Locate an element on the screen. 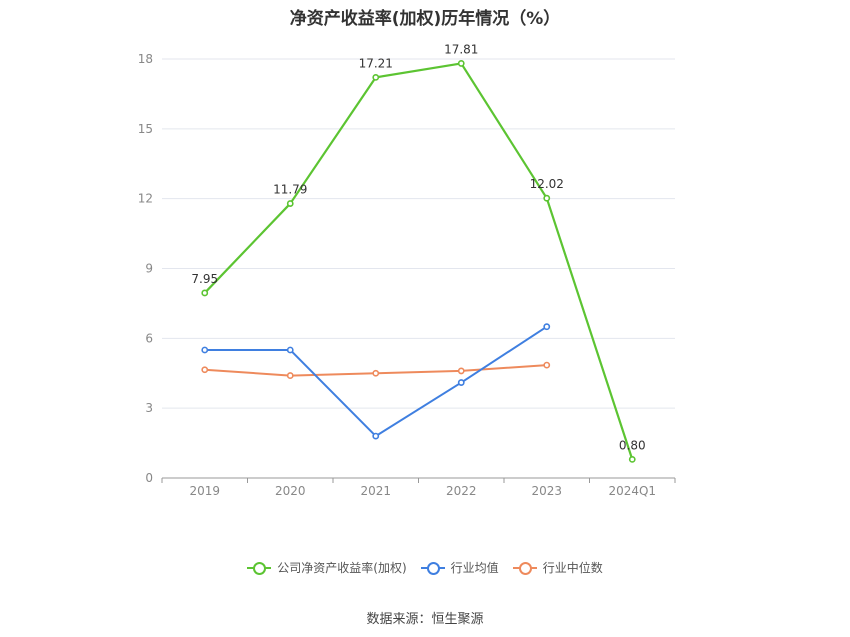  x-axis: 2019 2020 2021 2022 2023 2024Q1 is located at coordinates (418, 487).